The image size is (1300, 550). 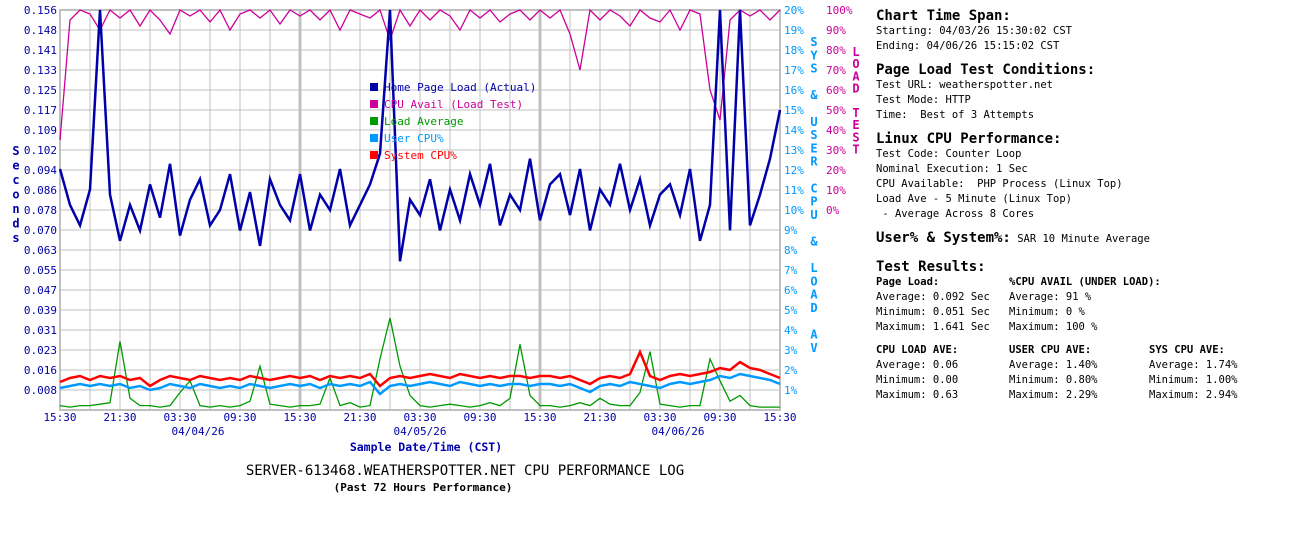 What do you see at coordinates (1050, 297) in the screenshot?
I see `cpu-avail-average: Average: 91 %` at bounding box center [1050, 297].